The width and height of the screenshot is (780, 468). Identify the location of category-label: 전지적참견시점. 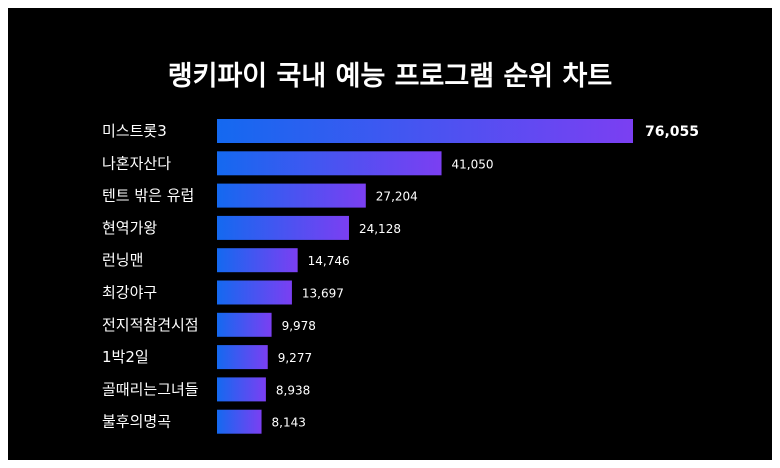
(150, 325).